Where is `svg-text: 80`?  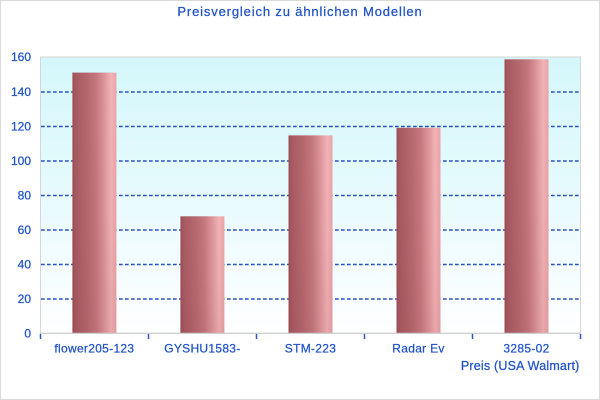 svg-text: 80 is located at coordinates (25, 196).